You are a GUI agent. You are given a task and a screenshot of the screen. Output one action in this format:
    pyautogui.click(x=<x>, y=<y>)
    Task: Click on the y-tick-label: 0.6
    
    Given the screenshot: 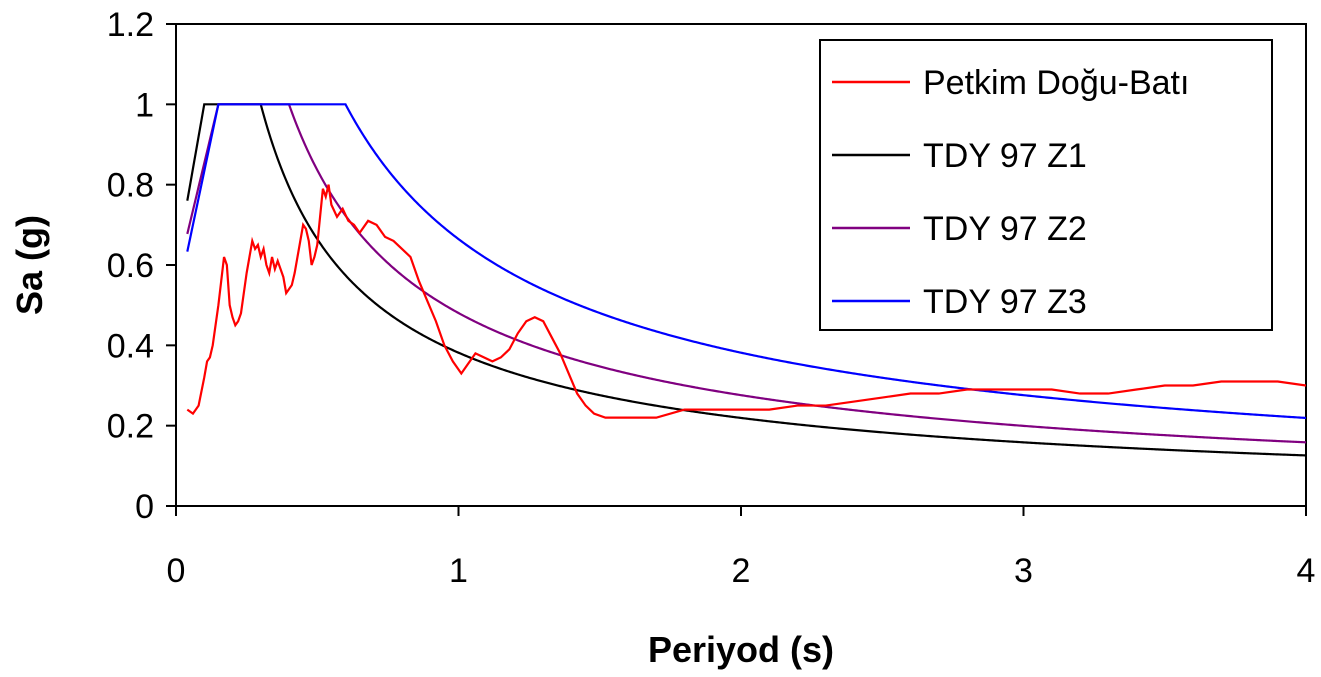 What is the action you would take?
    pyautogui.click(x=130, y=266)
    